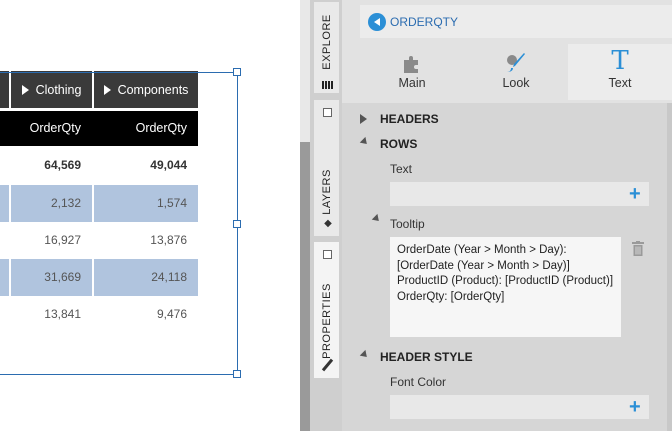 The height and width of the screenshot is (431, 672). I want to click on panel-splitter, so click(305, 71).